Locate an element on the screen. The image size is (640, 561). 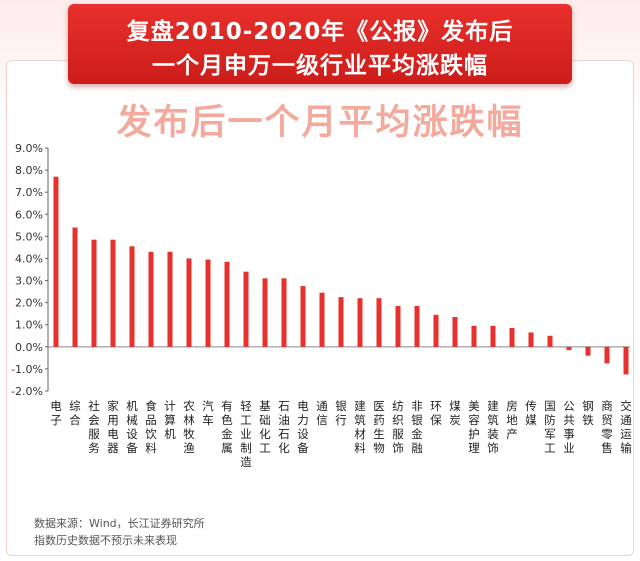
x-tick-label: 家用电器 is located at coordinates (113, 427).